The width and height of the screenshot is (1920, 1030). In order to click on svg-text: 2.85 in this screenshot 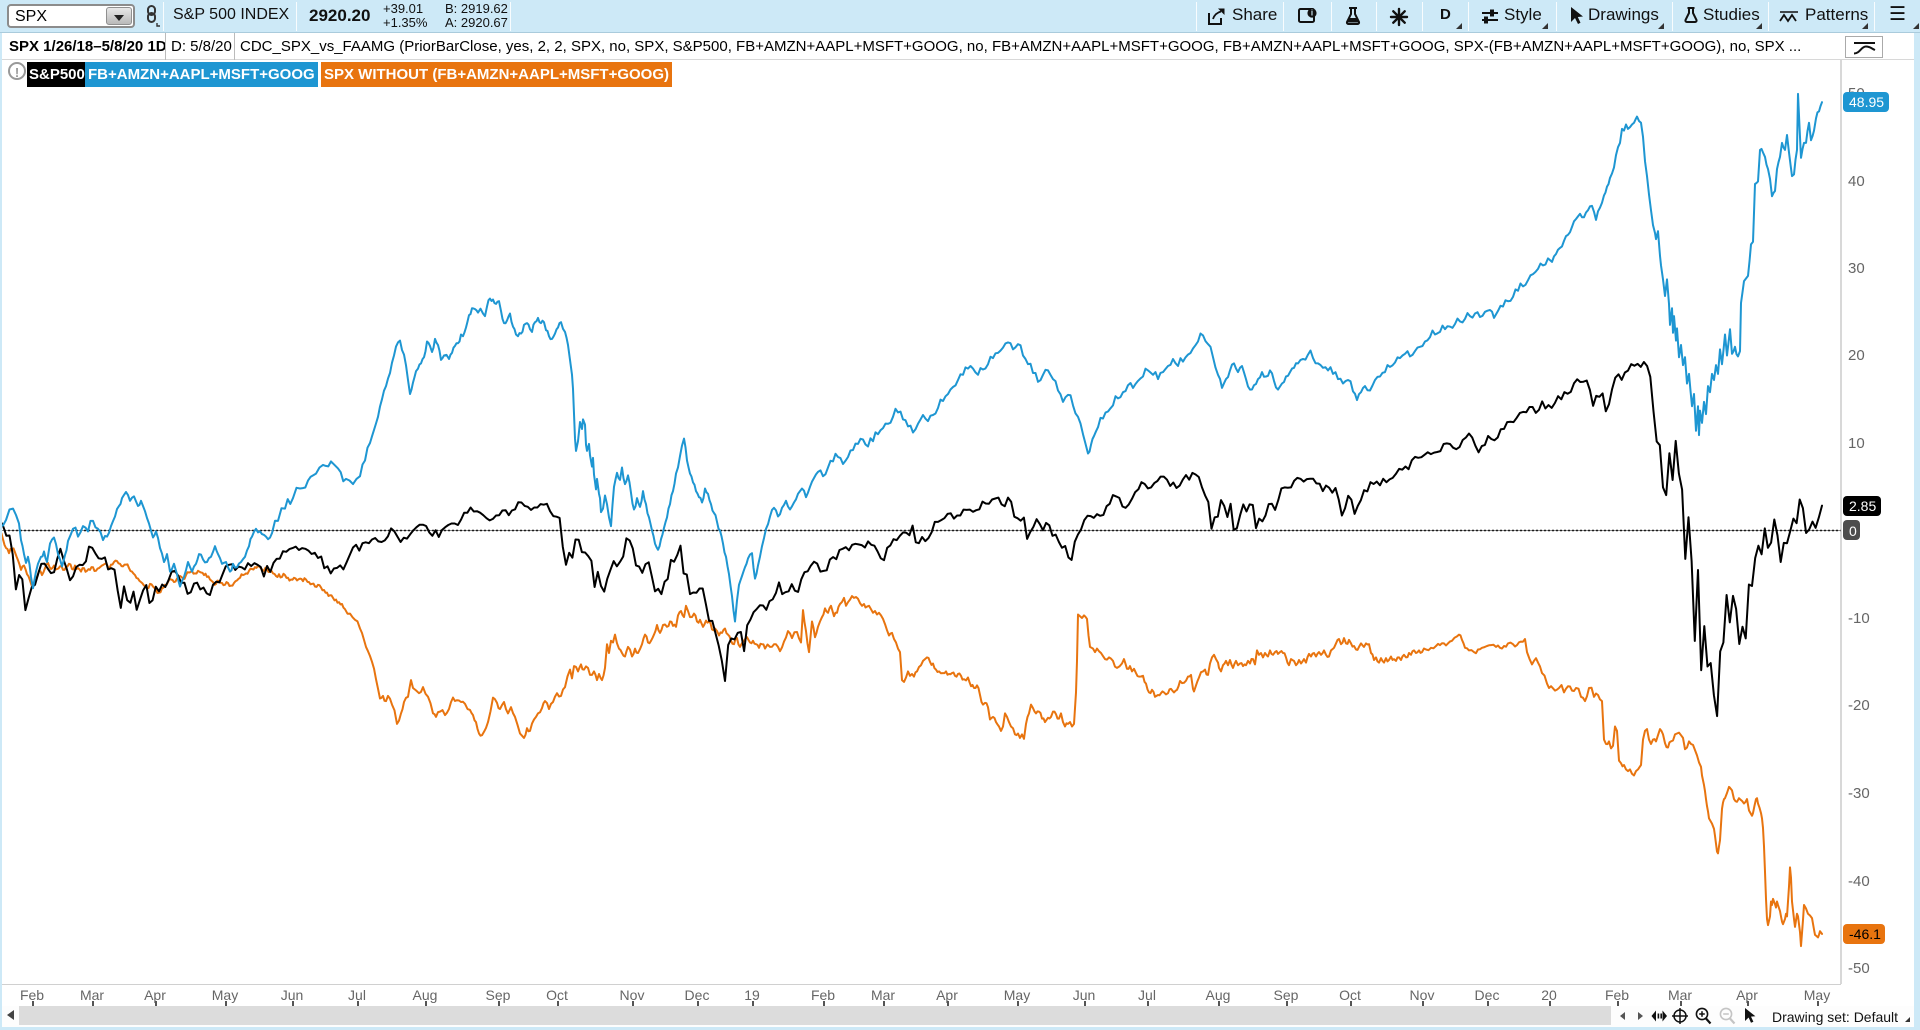, I will do `click(1862, 506)`.